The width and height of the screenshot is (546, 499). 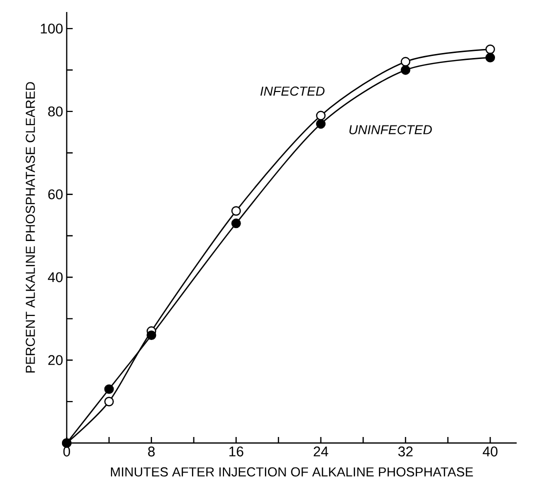 What do you see at coordinates (405, 451) in the screenshot?
I see `x-tick-label: 32` at bounding box center [405, 451].